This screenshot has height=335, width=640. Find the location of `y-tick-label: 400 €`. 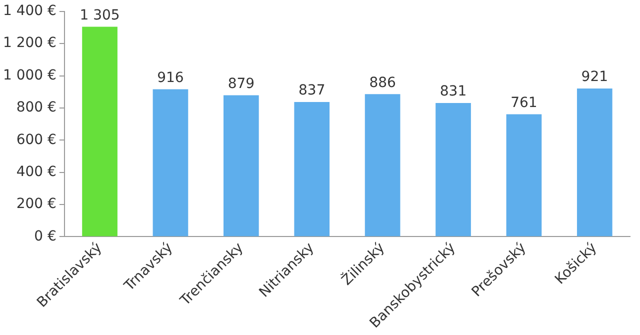

y-tick-label: 400 € is located at coordinates (36, 172).